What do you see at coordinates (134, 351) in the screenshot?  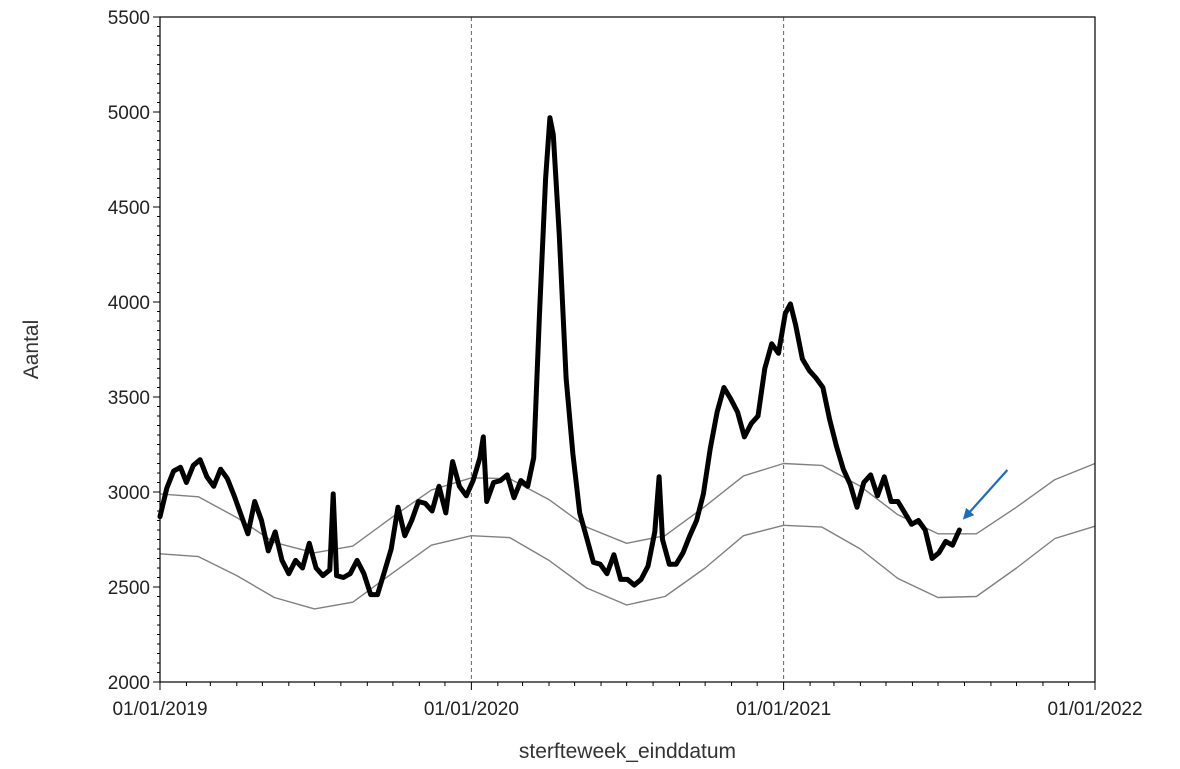 I see `y-axis-ticks: 2000 2500 3000 3500 4000 4500 5000 5500` at bounding box center [134, 351].